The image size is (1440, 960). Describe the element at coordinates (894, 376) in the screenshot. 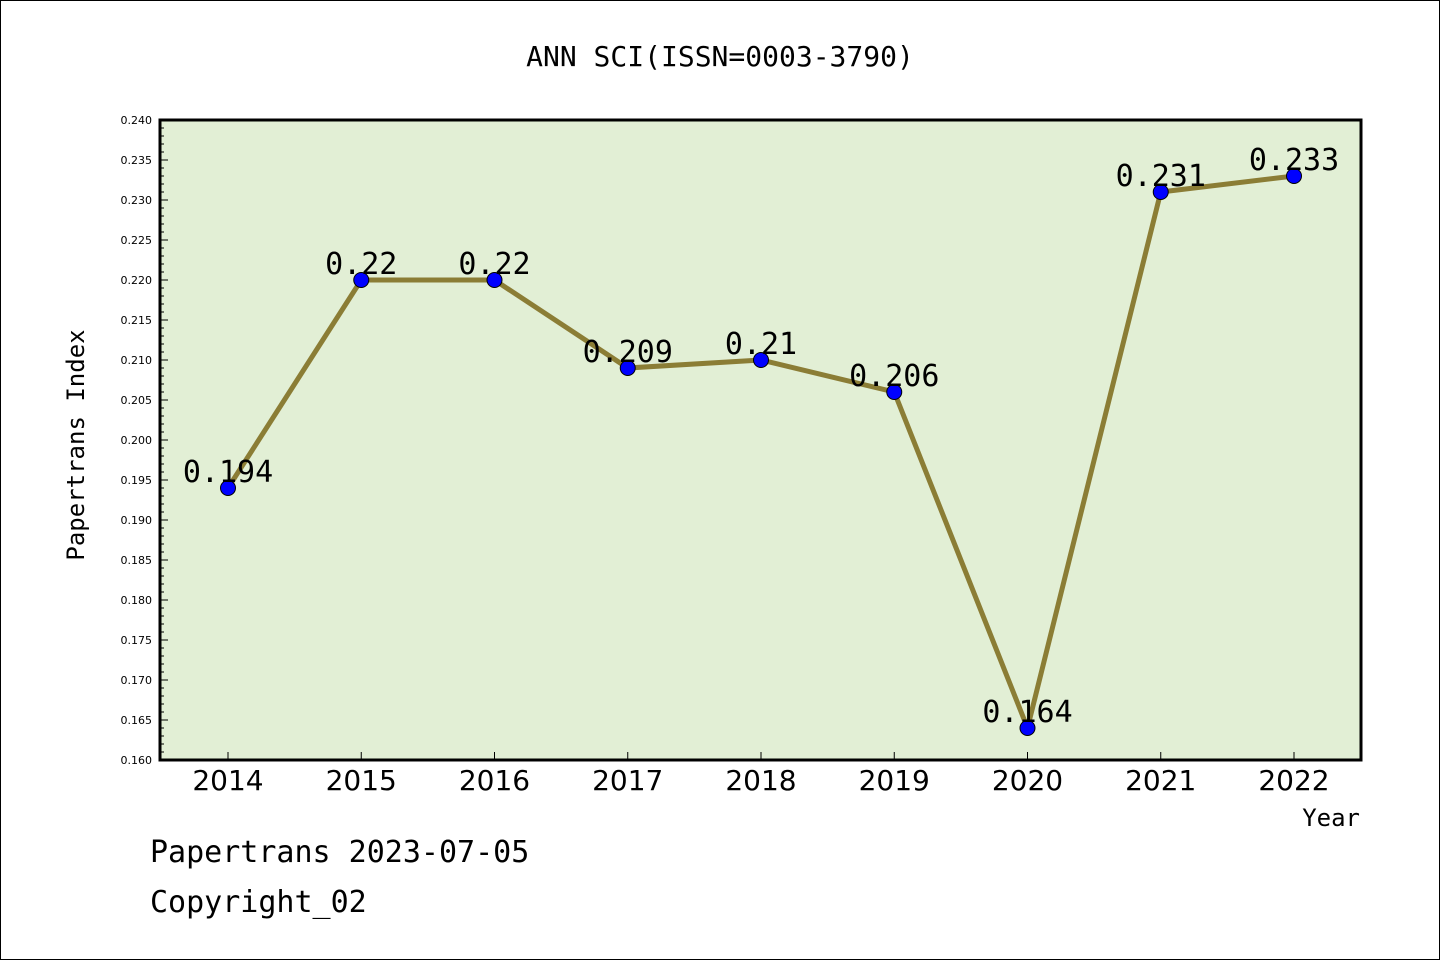

I see `data-label: 0.206` at that location.